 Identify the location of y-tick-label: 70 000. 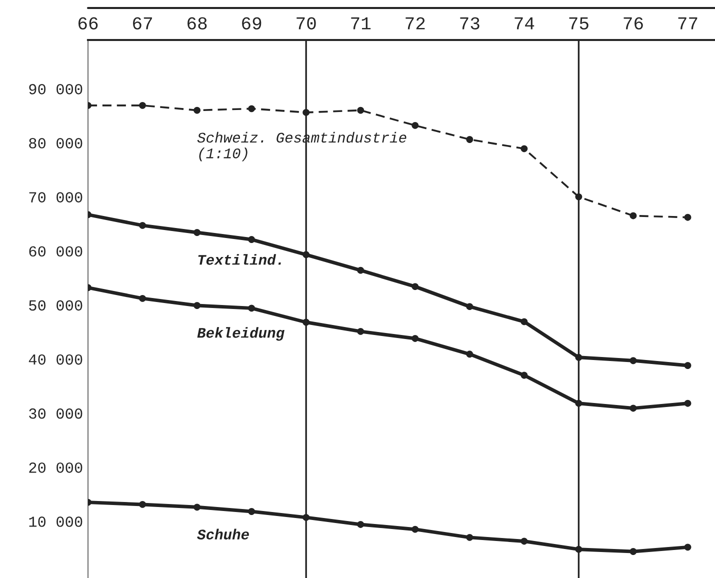
(55, 197).